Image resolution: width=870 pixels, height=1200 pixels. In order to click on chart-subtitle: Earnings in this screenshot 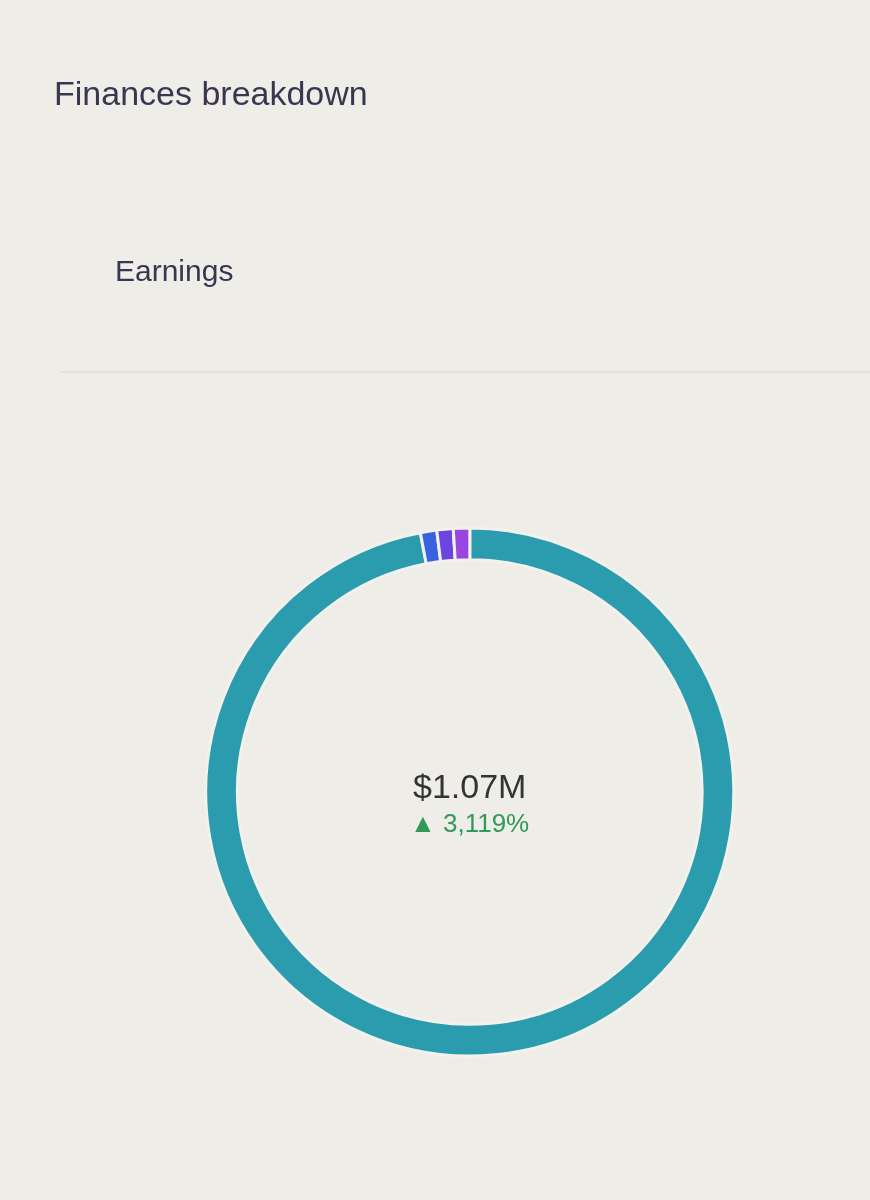, I will do `click(174, 270)`.